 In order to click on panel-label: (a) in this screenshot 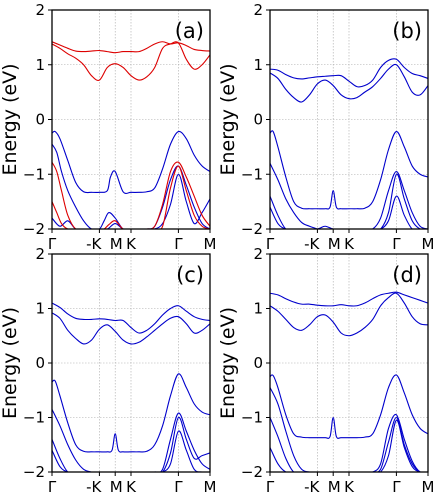, I will do `click(189, 31)`.